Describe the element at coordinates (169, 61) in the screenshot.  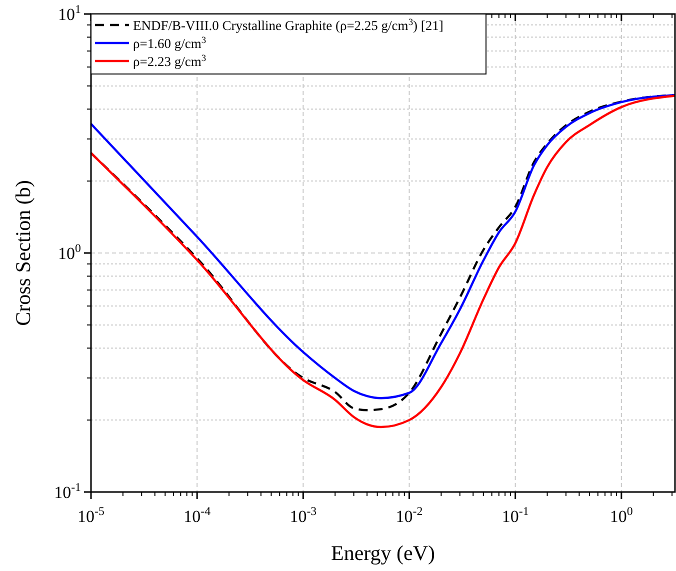
I see `legend-label: ρ=2.23 g/cm$^{3}$` at that location.